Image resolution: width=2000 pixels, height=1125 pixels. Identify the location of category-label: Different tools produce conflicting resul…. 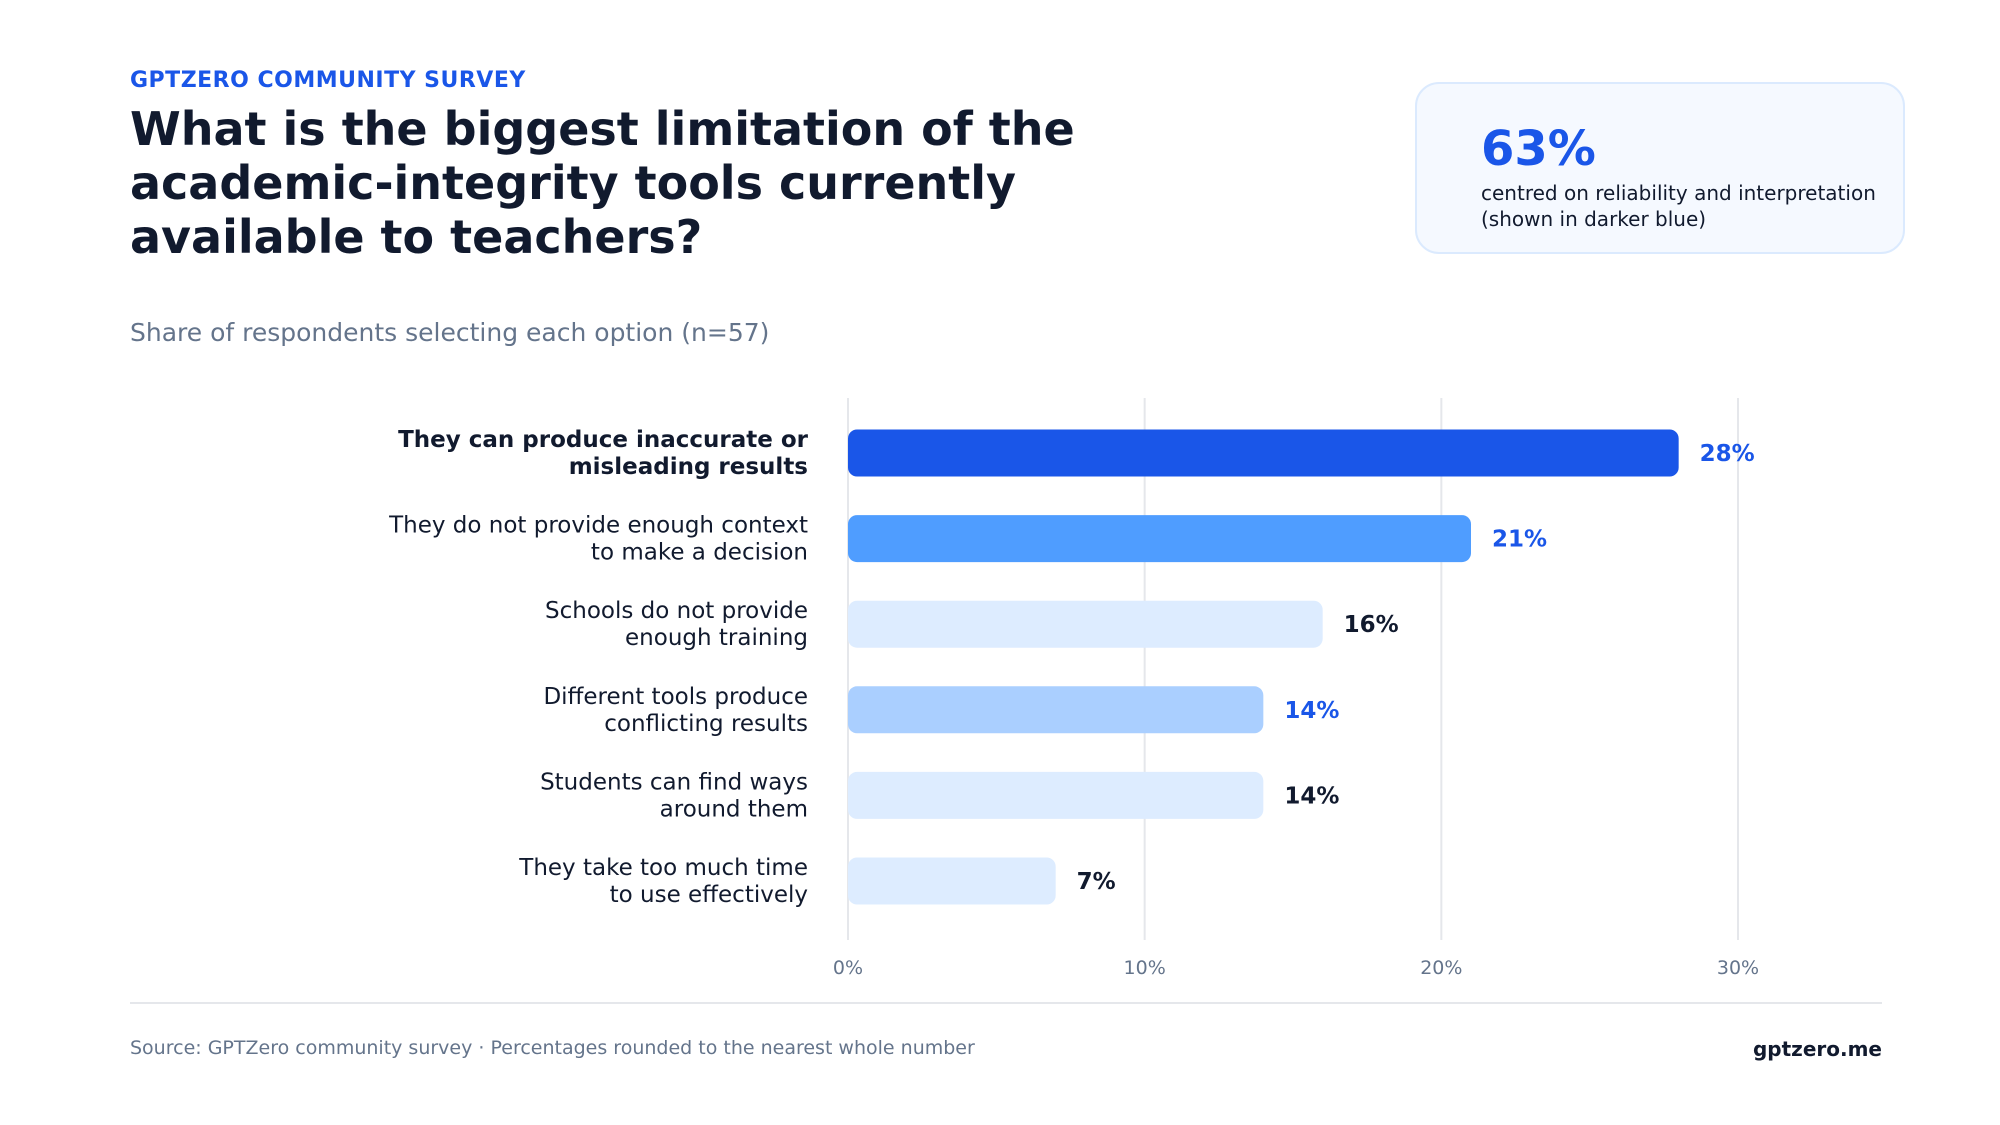
(675, 710).